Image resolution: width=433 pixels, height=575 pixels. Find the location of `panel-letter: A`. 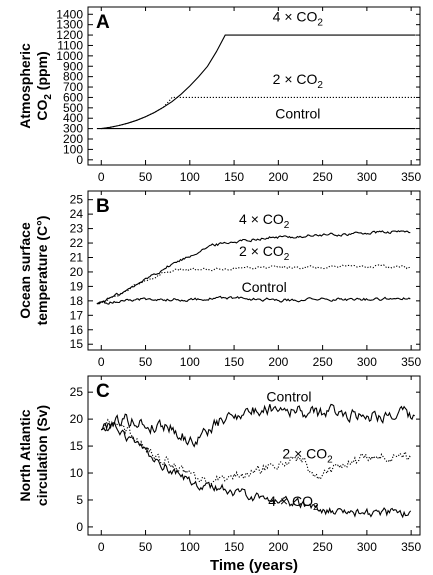

panel-letter: A is located at coordinates (103, 22).